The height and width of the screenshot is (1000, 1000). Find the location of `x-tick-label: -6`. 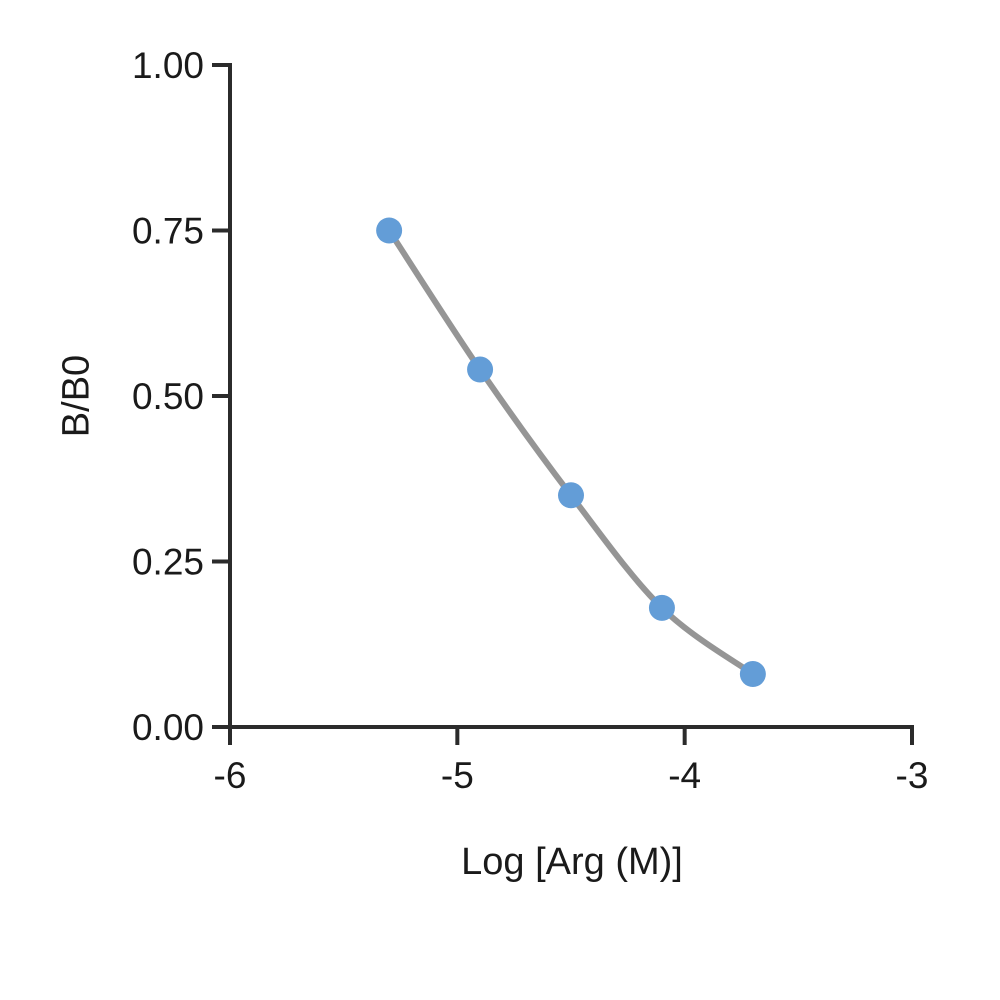

x-tick-label: -6 is located at coordinates (230, 775).